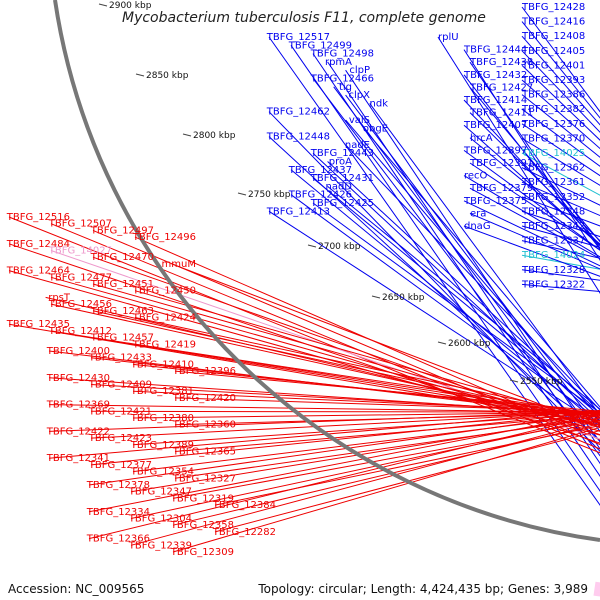 The image size is (600, 600). I want to click on gene-label: TBFG_12430, so click(78, 378).